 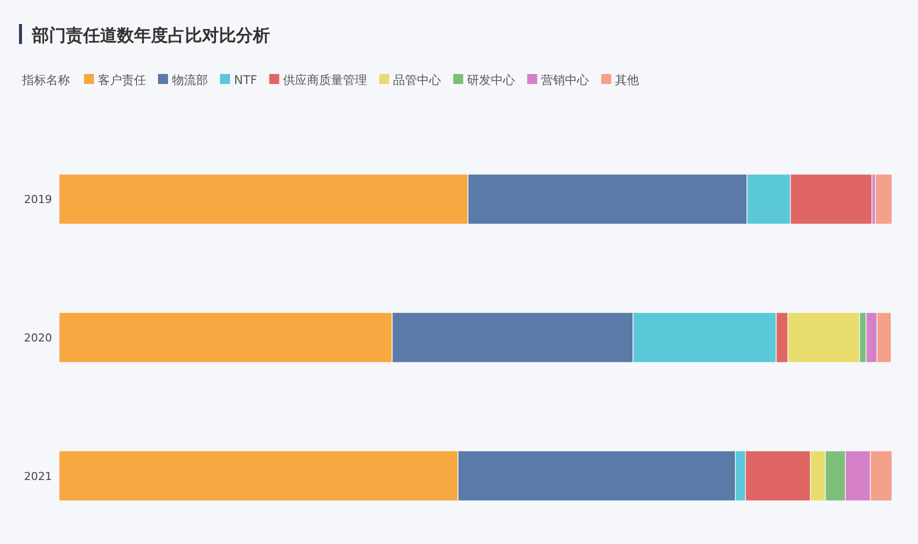 What do you see at coordinates (883, 199) in the screenshot?
I see `bar` at bounding box center [883, 199].